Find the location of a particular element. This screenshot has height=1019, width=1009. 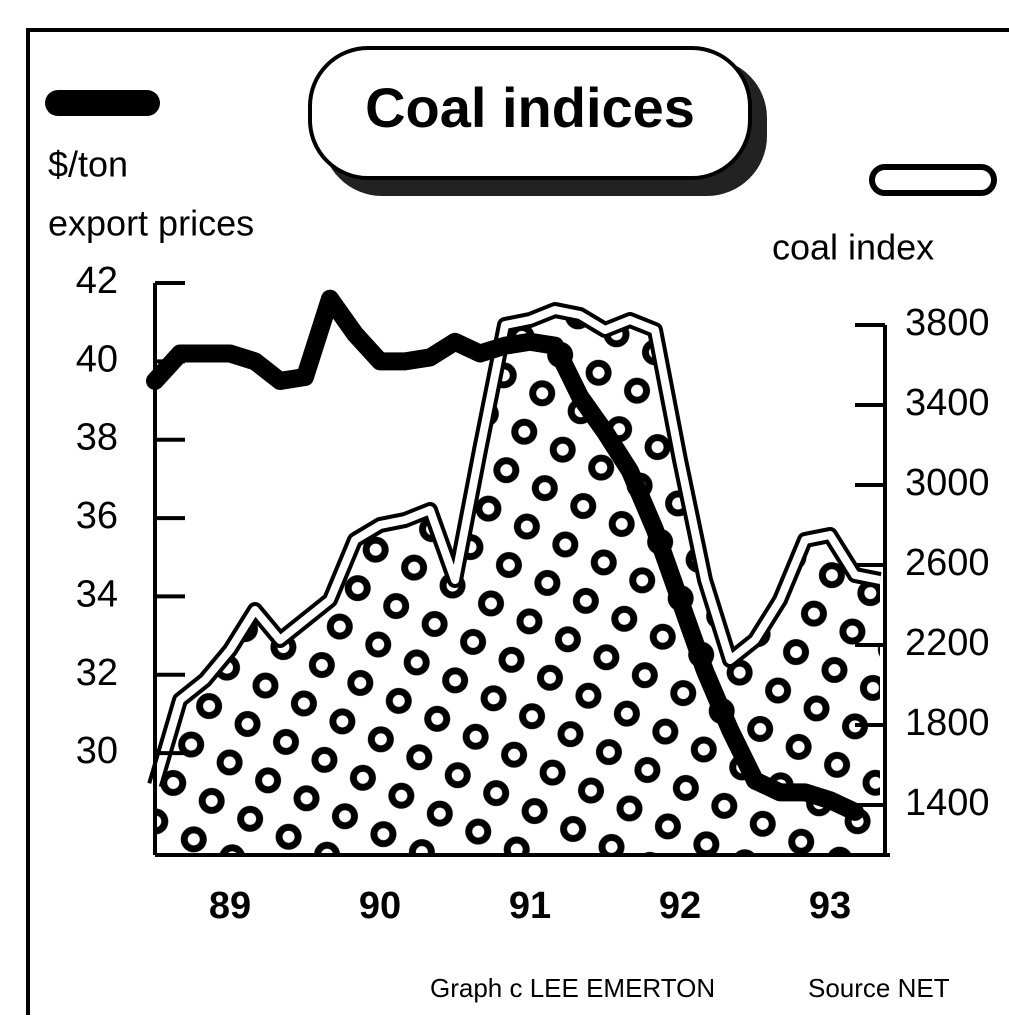

x-tick-label: 89 is located at coordinates (230, 906).